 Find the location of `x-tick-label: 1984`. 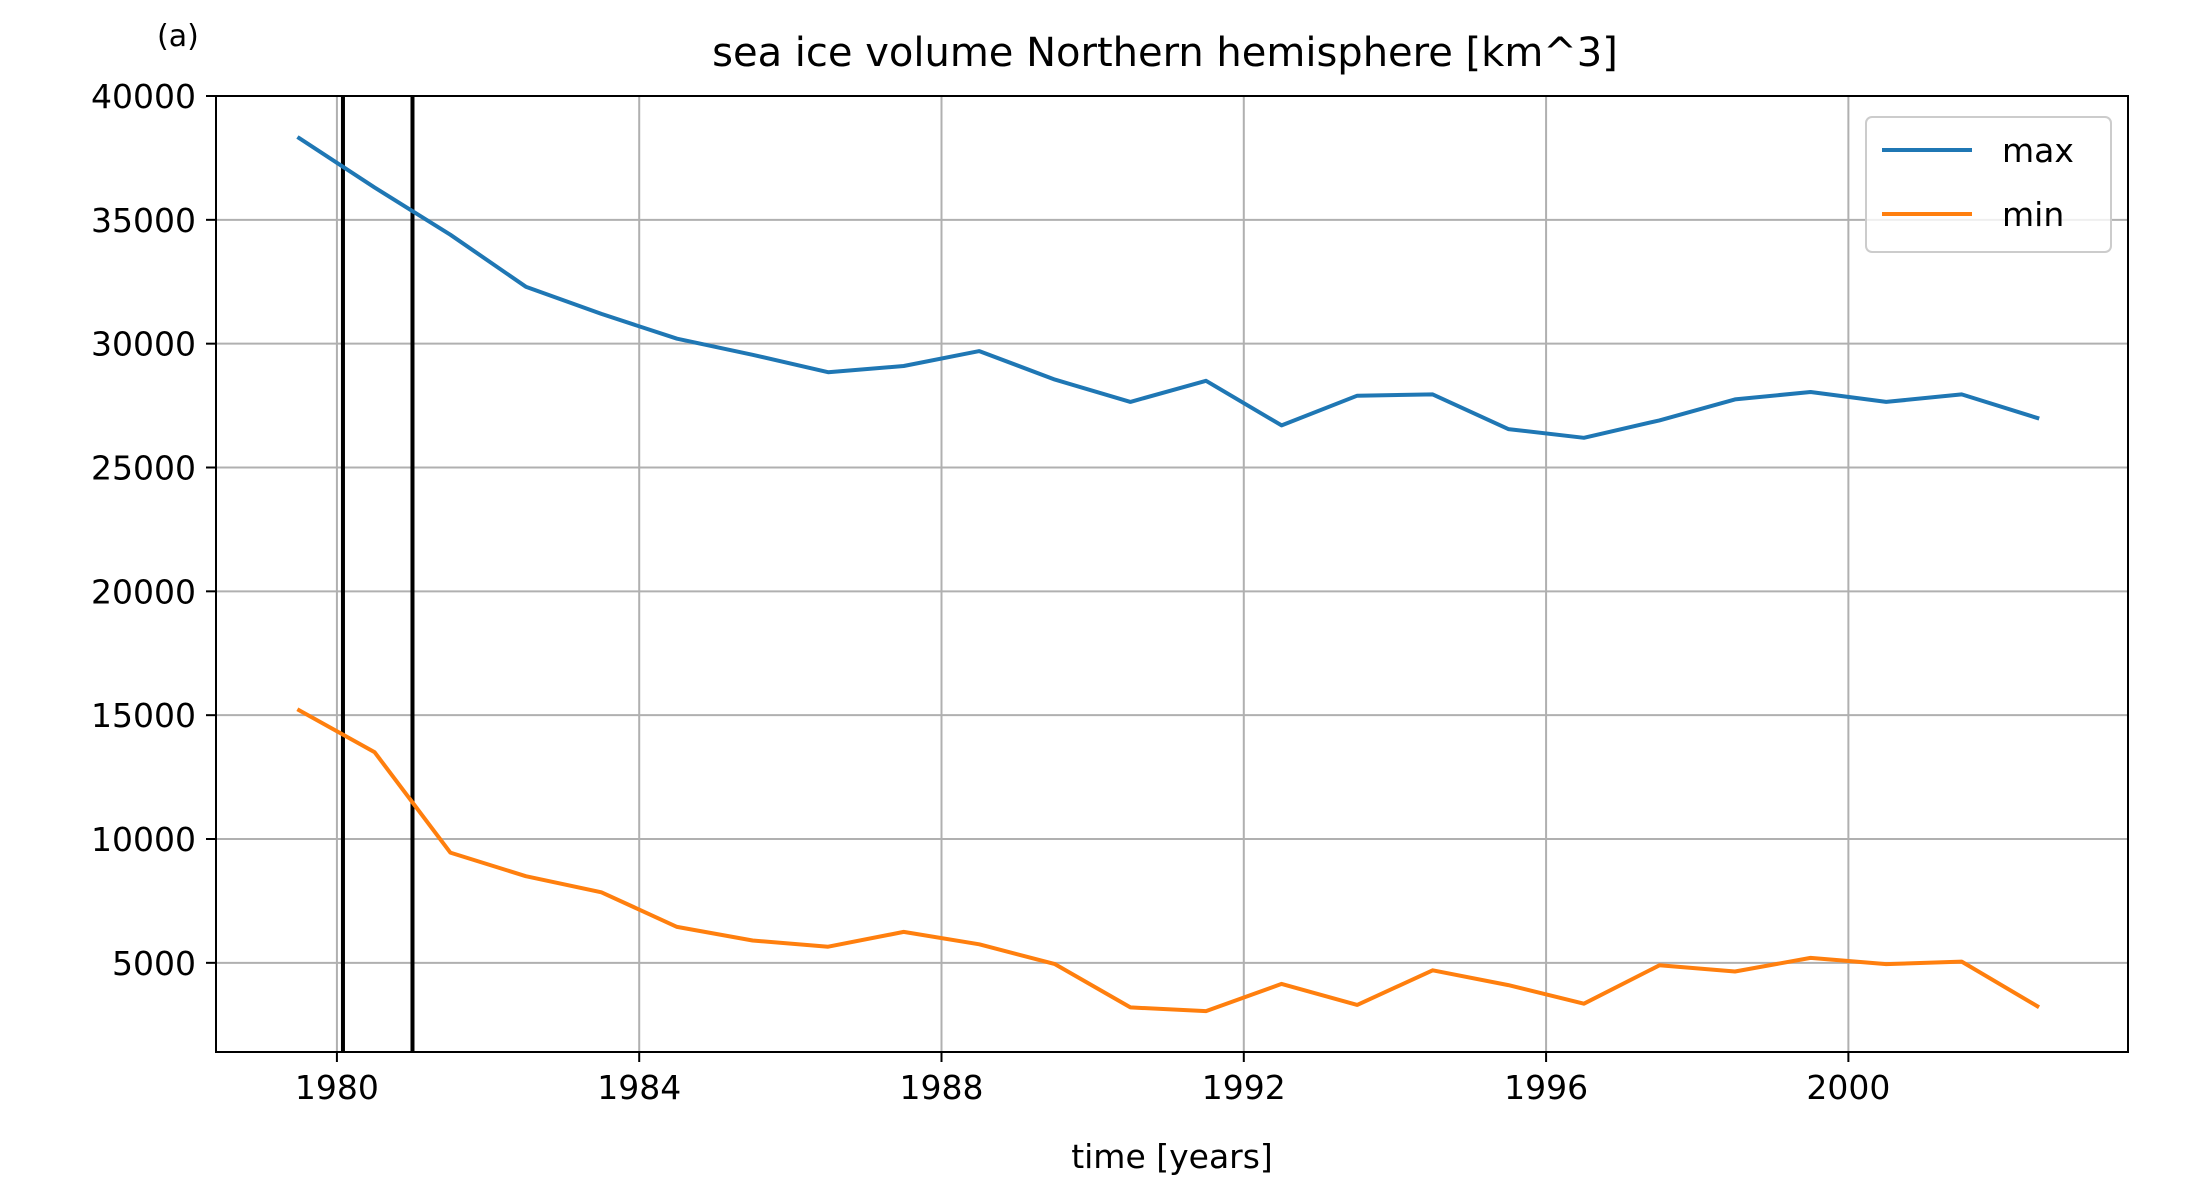

x-tick-label: 1984 is located at coordinates (639, 1087).